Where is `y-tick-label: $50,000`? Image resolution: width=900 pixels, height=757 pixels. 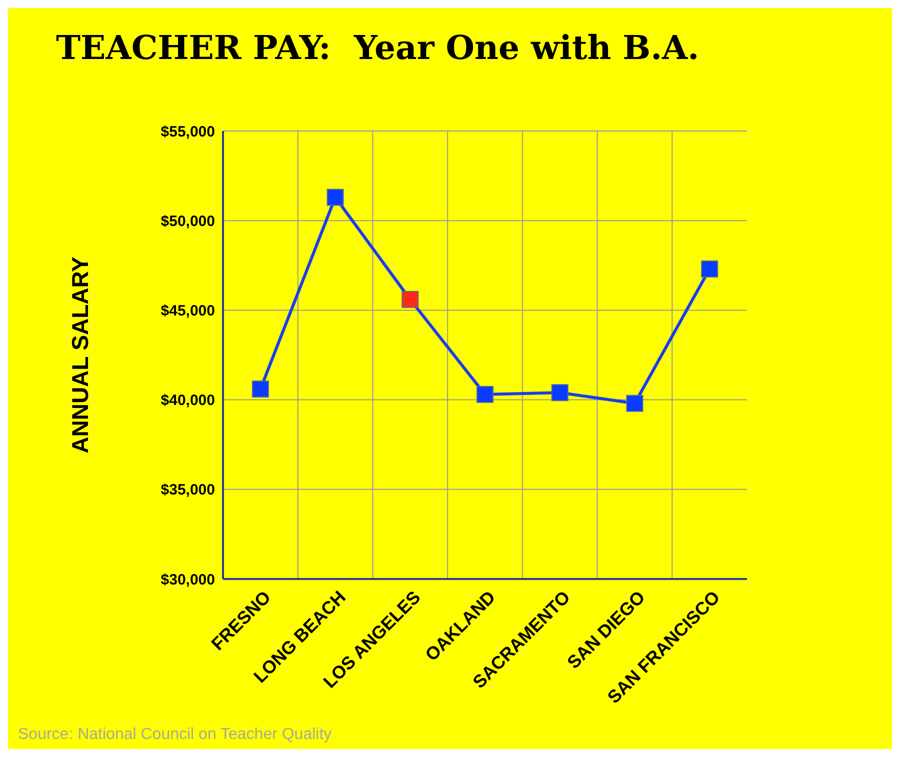 y-tick-label: $50,000 is located at coordinates (187, 221).